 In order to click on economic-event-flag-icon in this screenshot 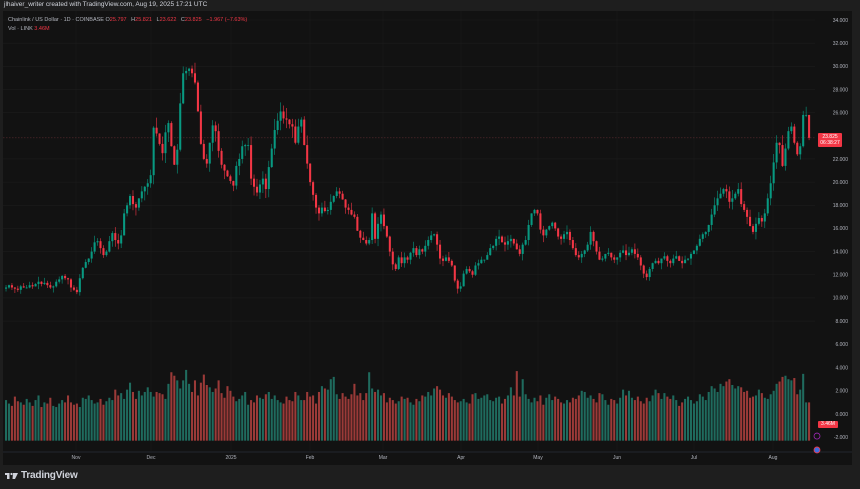, I will do `click(817, 450)`.